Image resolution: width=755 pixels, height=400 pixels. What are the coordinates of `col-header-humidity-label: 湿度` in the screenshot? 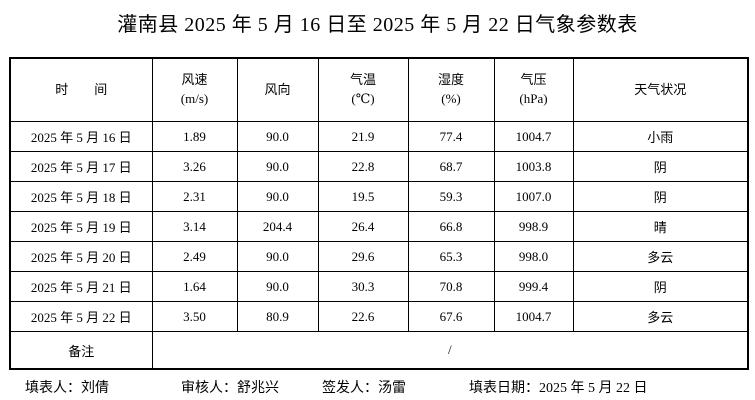 It's located at (450, 80).